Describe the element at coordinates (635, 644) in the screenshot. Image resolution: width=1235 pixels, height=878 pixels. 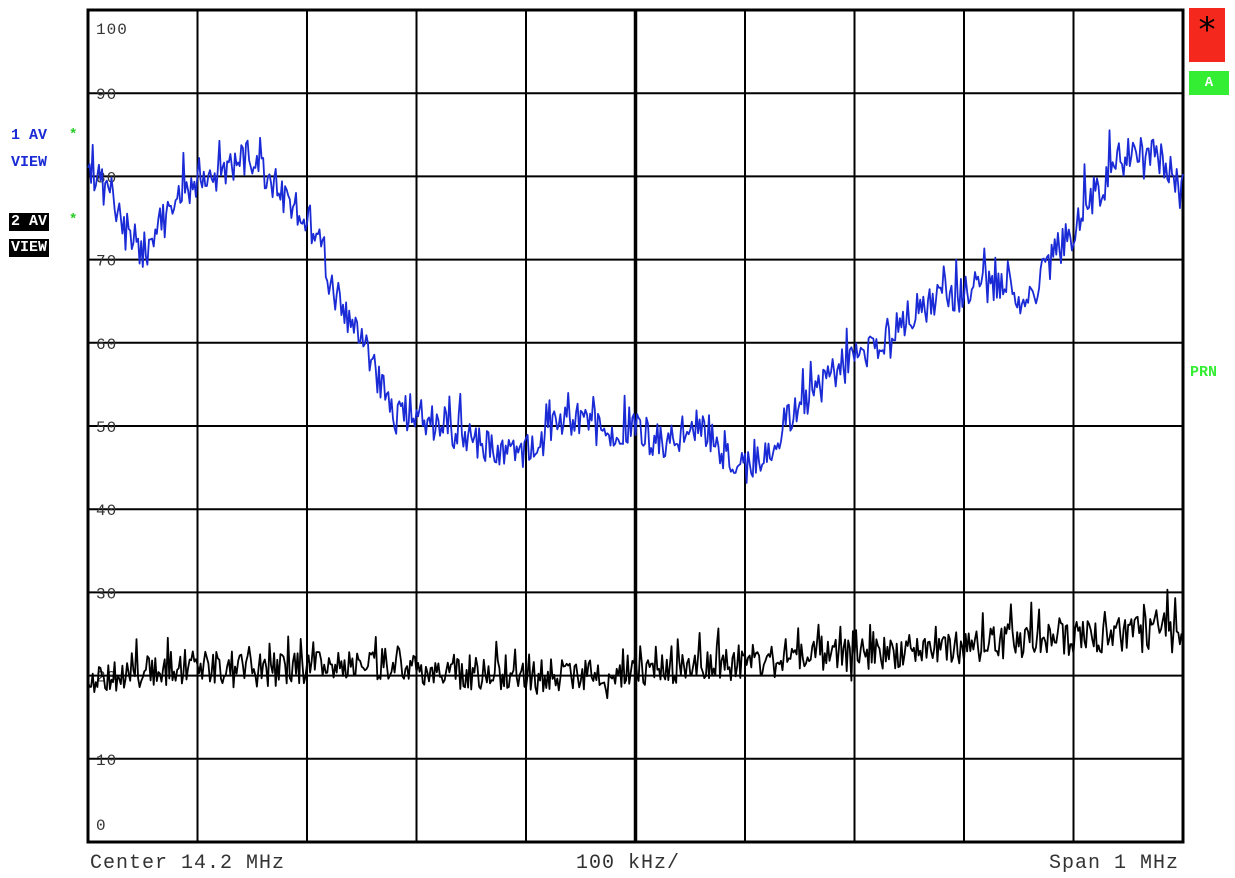
I see `trace-2-line` at that location.